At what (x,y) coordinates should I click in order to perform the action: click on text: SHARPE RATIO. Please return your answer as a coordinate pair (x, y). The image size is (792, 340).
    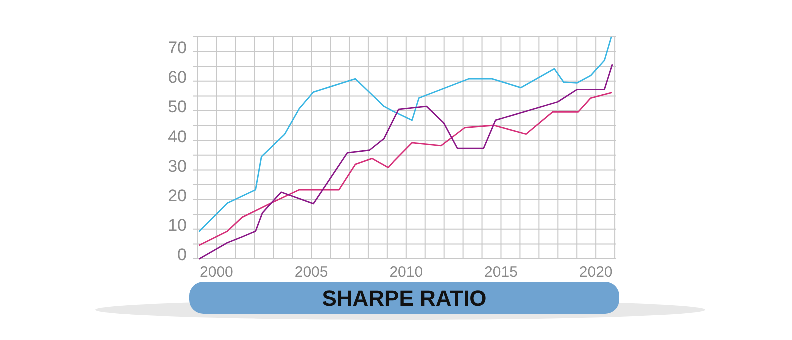
    Looking at the image, I should click on (404, 298).